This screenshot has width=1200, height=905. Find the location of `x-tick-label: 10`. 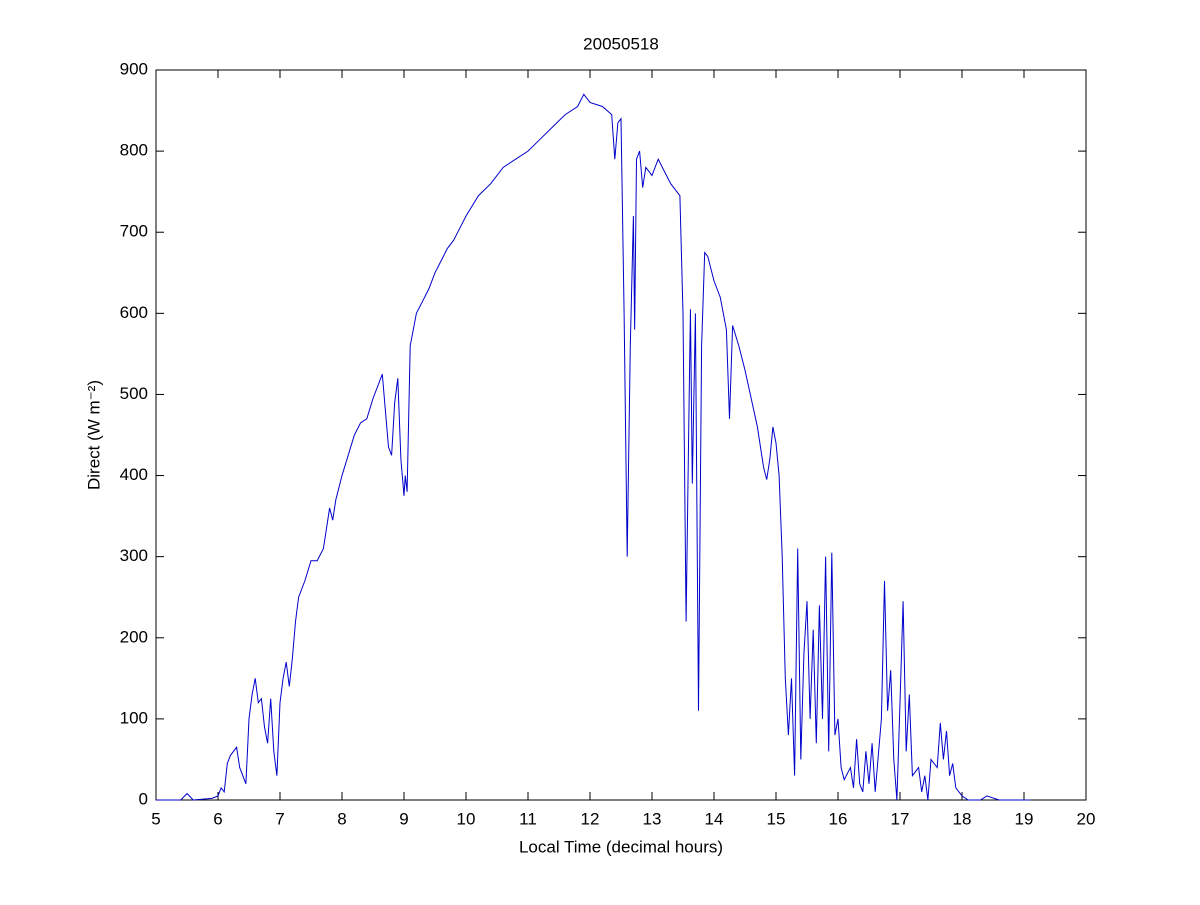

x-tick-label: 10 is located at coordinates (466, 818).